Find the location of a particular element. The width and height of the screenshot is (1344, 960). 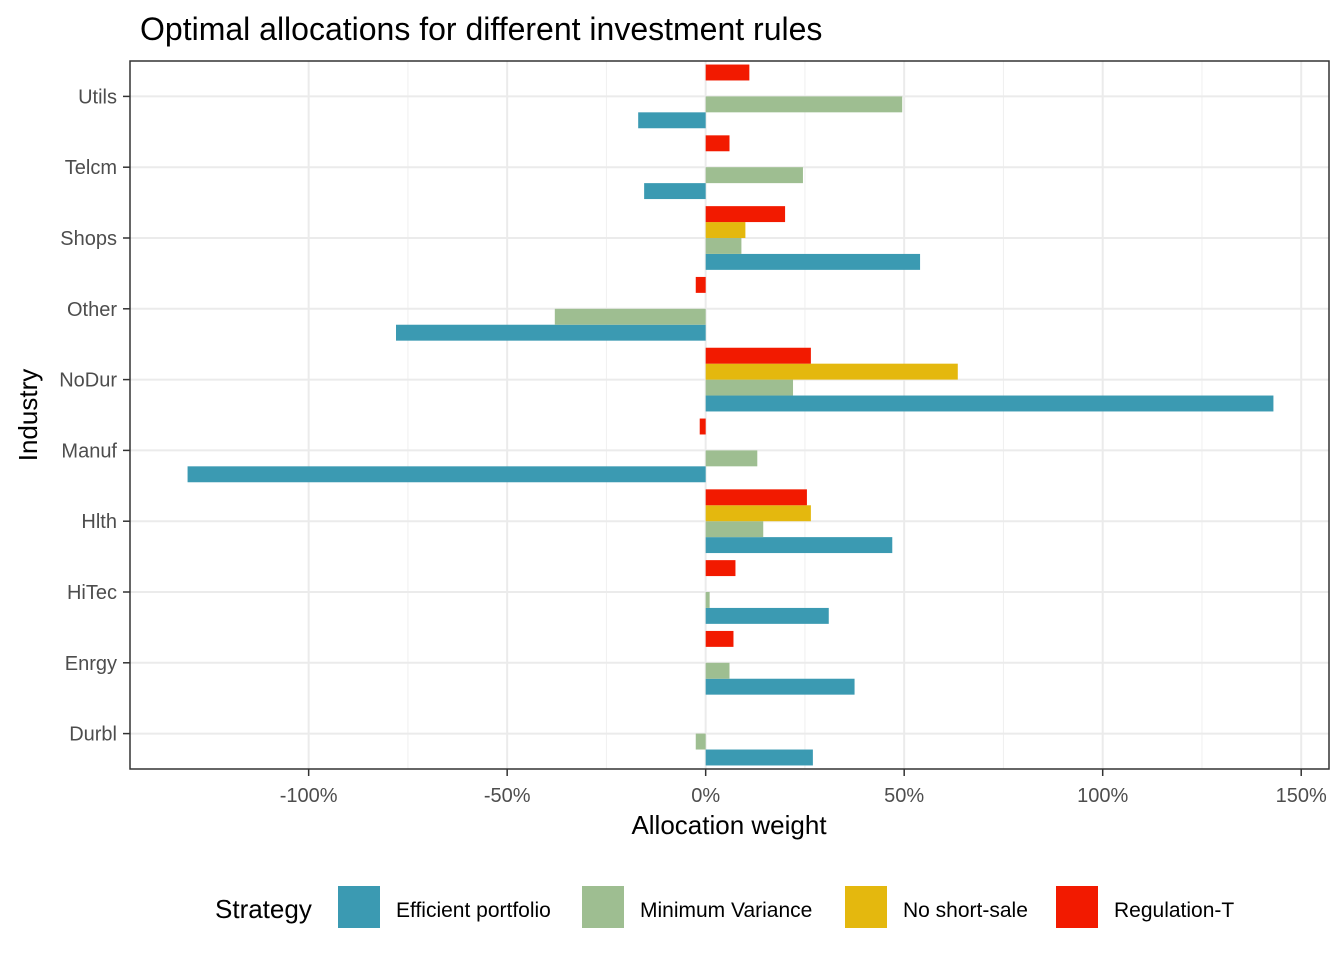

bar-enrgy-regulation-t is located at coordinates (719, 638).